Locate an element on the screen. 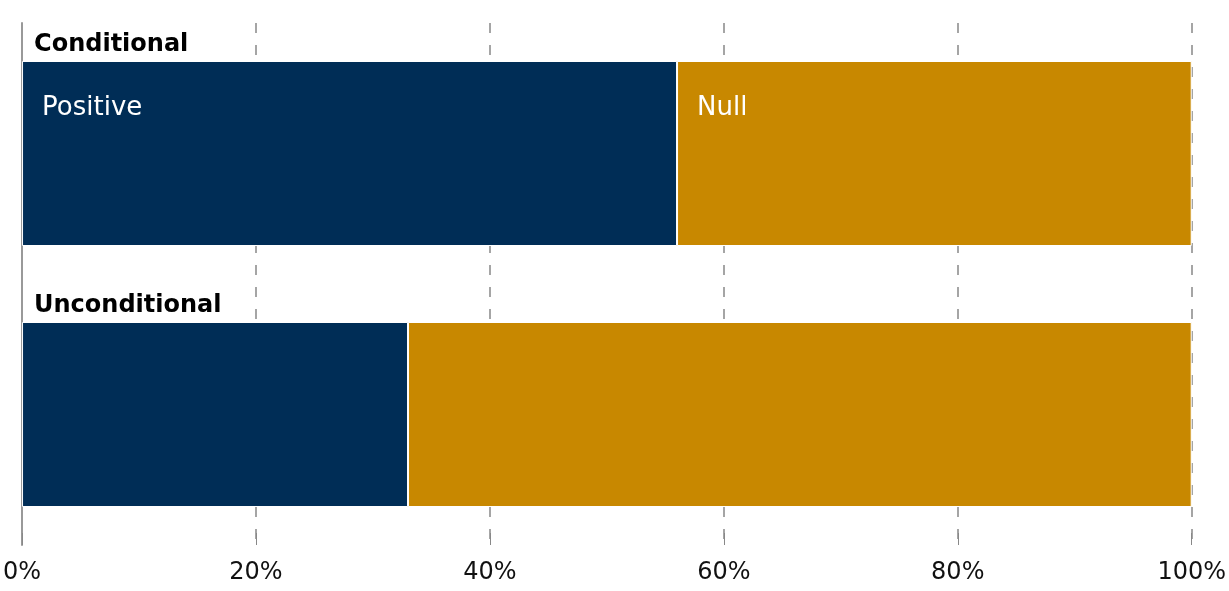 This screenshot has height=591, width=1229. y-tick-label: Unconditional is located at coordinates (128, 303).